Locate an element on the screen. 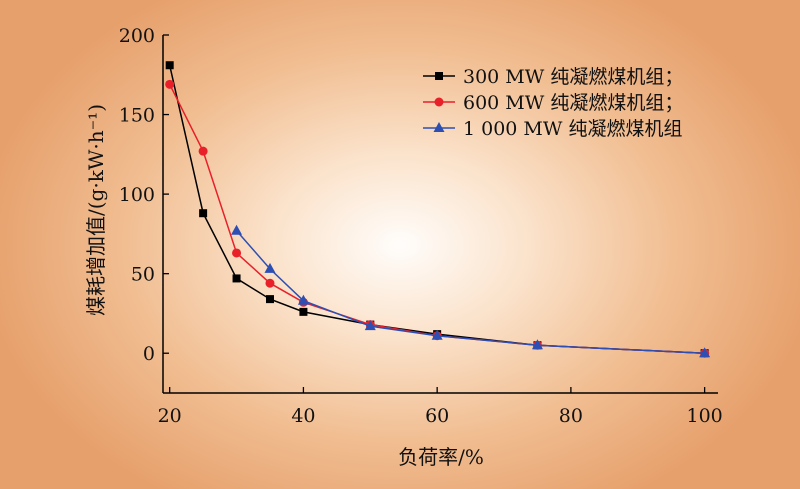 The width and height of the screenshot is (800, 489). legend-label: 300 MW 纯凝燃煤机组； is located at coordinates (573, 77).